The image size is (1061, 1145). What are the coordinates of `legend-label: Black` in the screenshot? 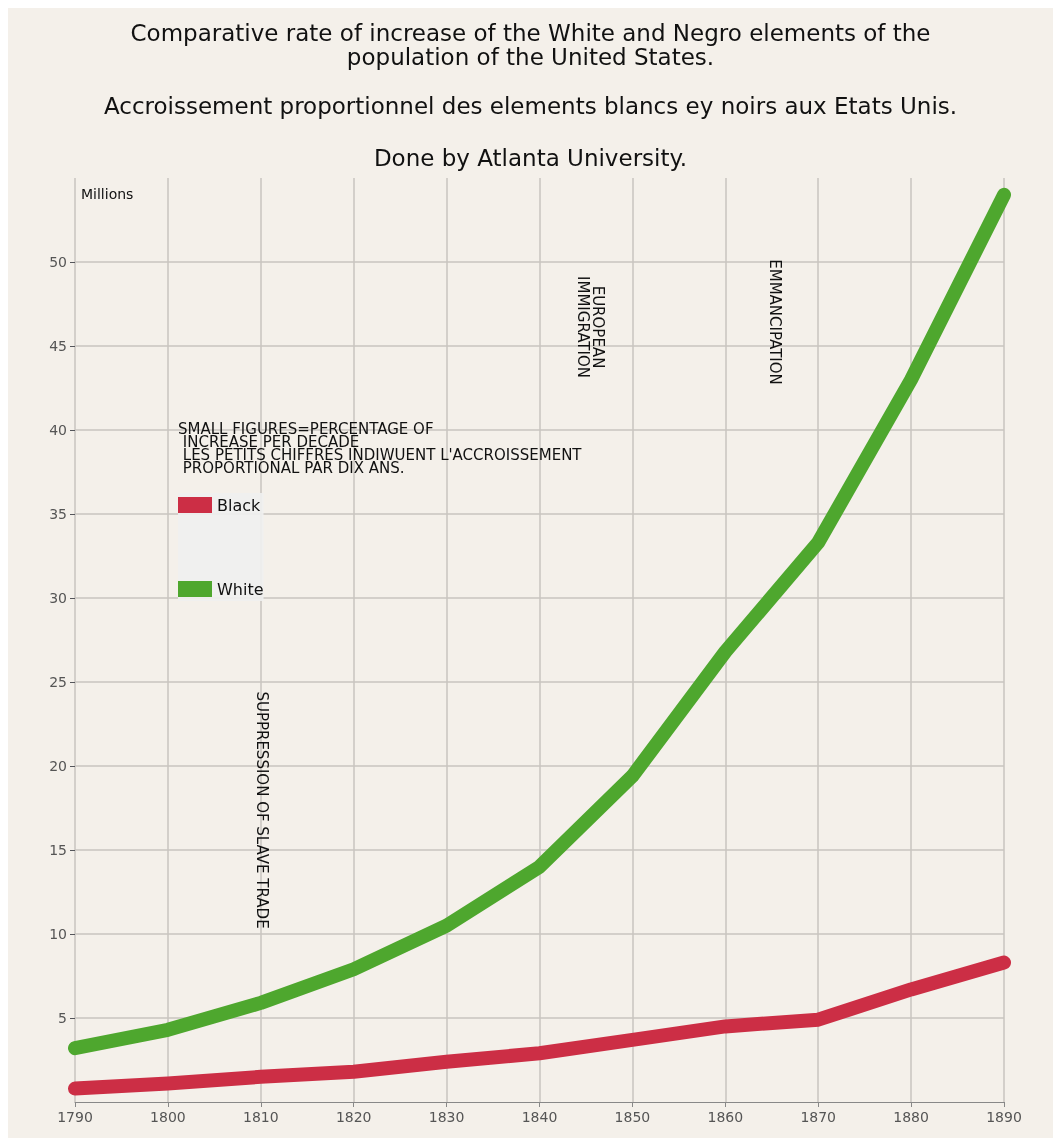 It's located at (239, 505).